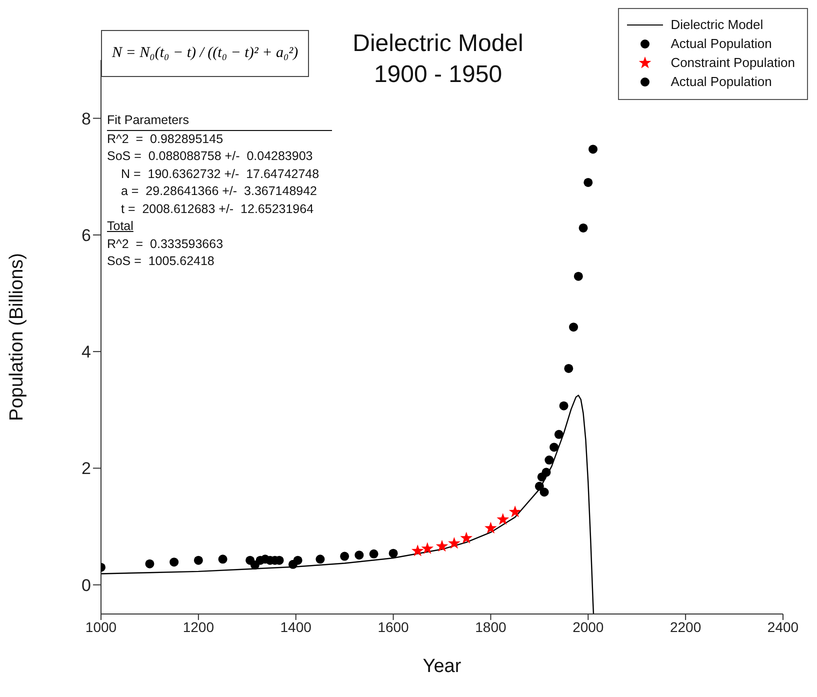  I want to click on annotation: SoS = 1005.62418, so click(161, 261).